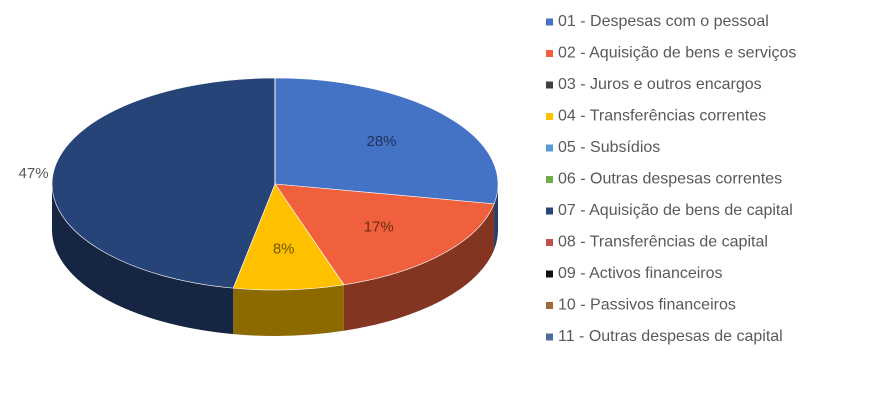 This screenshot has height=420, width=873. What do you see at coordinates (663, 242) in the screenshot?
I see `legend-label: 08 - Transferências de capital` at bounding box center [663, 242].